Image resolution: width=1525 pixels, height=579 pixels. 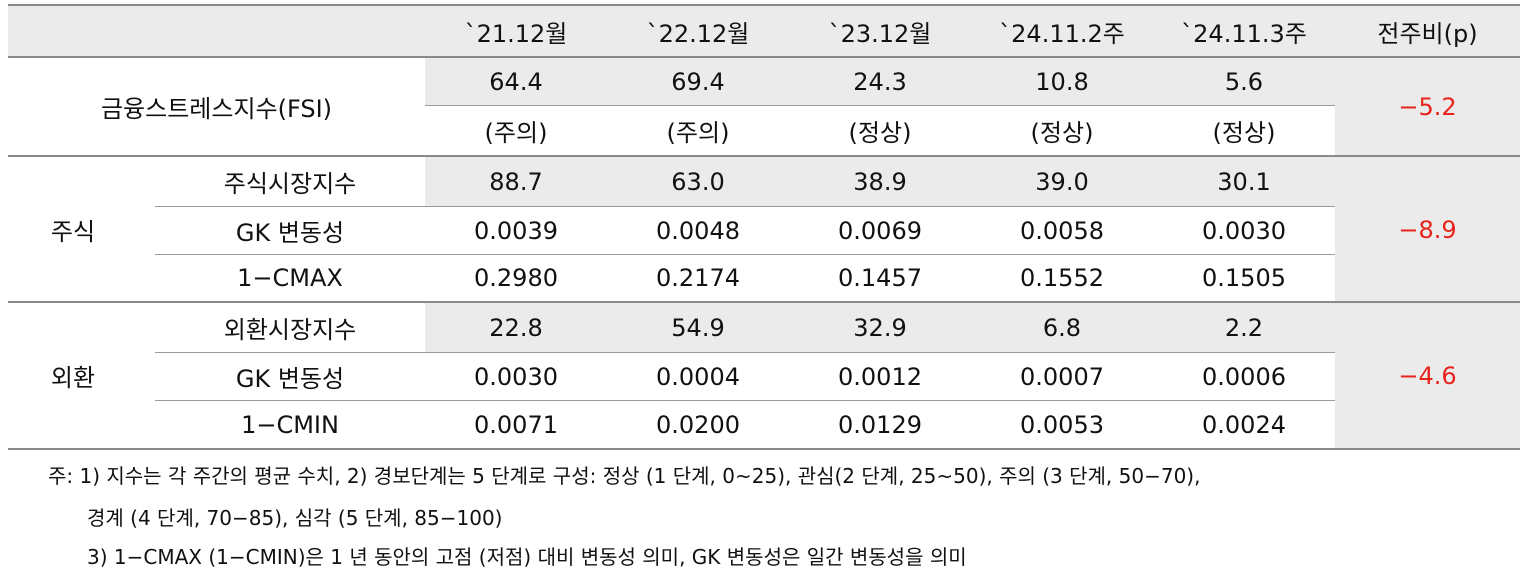 What do you see at coordinates (516, 327) in the screenshot?
I see `fx-cell: 22.8` at bounding box center [516, 327].